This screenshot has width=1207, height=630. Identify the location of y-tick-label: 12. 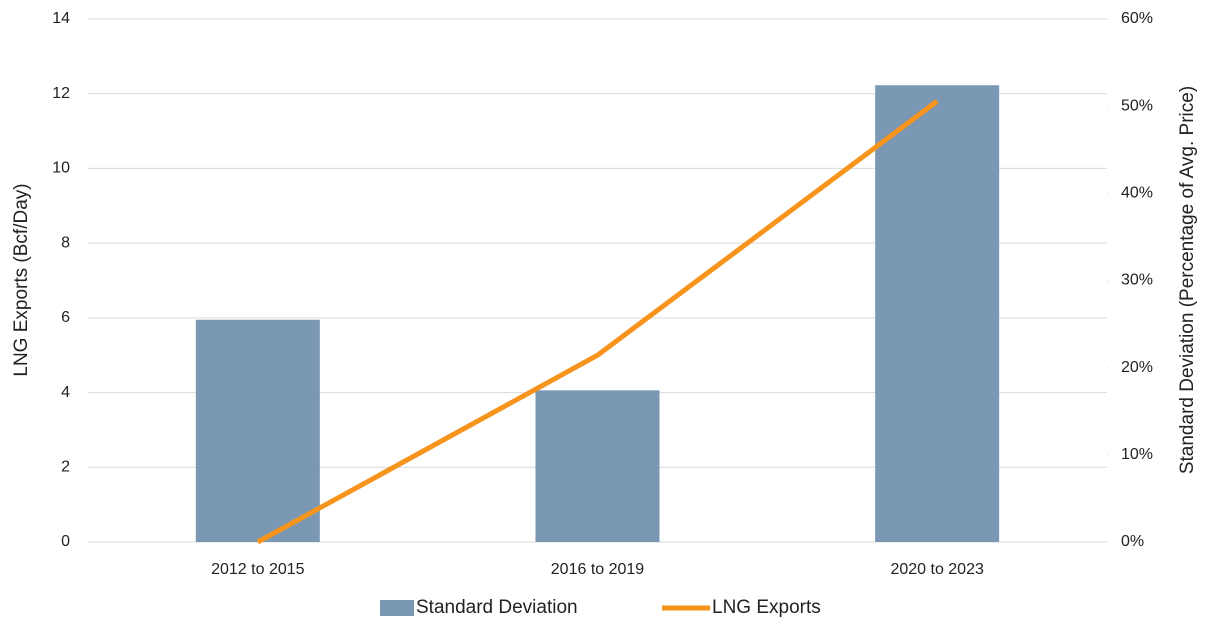
(61, 93).